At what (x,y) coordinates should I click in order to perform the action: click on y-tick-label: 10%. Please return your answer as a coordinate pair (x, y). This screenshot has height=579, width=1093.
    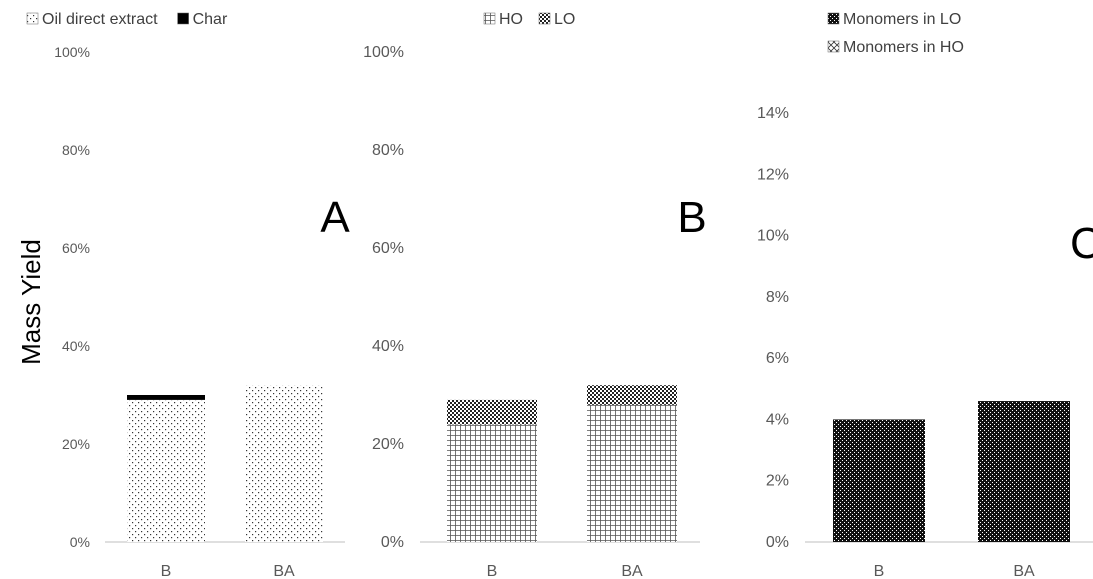
    Looking at the image, I should click on (773, 236).